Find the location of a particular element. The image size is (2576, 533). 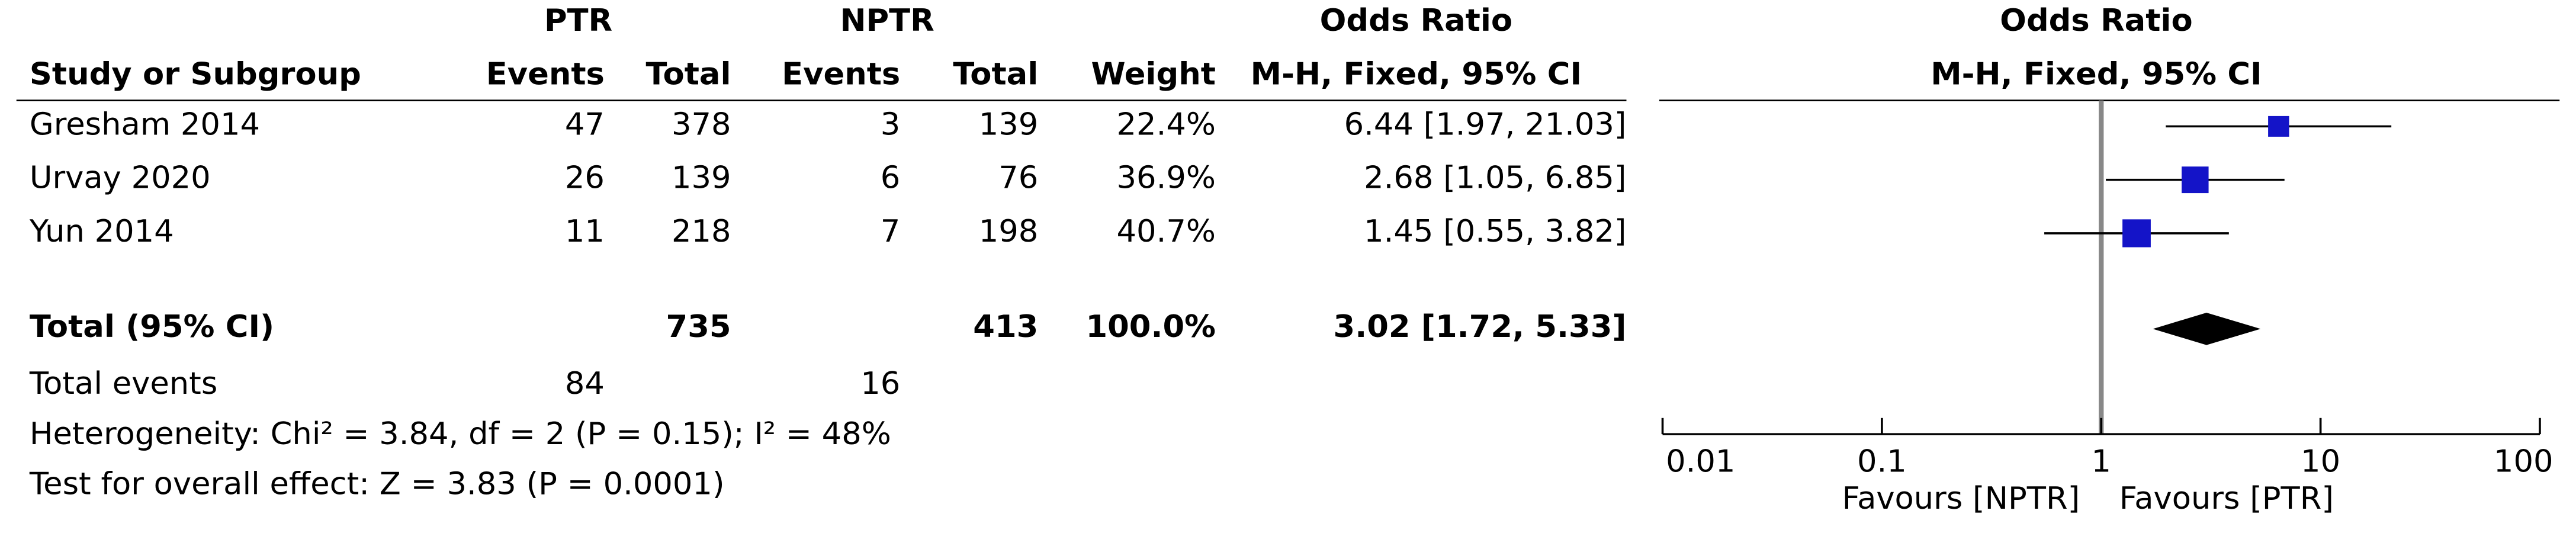

cell: 378 is located at coordinates (702, 125).